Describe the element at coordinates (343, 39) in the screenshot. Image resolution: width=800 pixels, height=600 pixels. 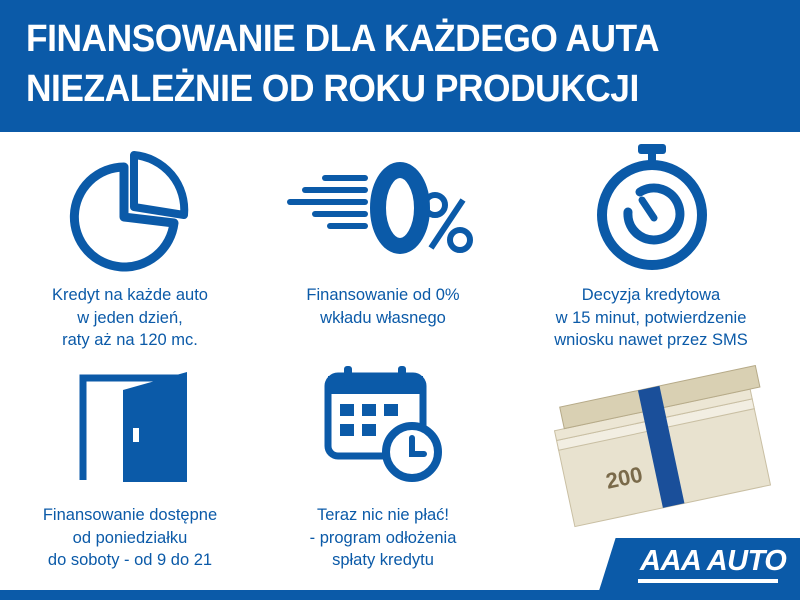
I see `headline-line-1: FINANSOWANIE DLA KAŻDEGO AUTA` at that location.